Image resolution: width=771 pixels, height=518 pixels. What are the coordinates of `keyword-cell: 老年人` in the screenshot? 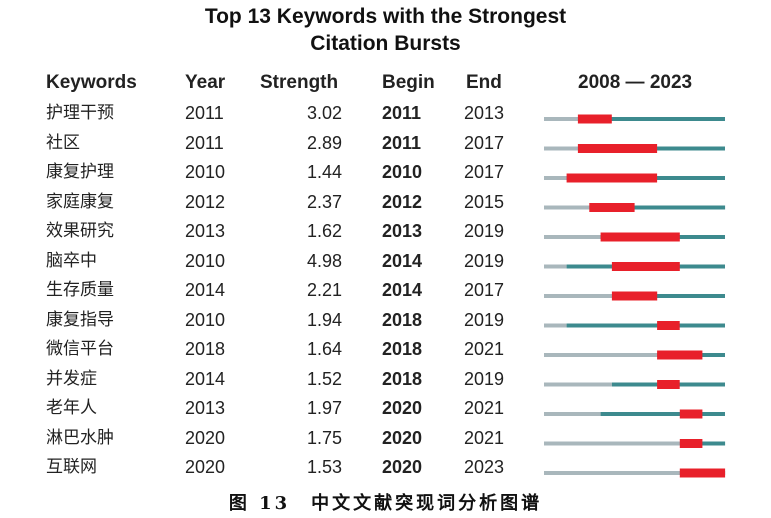 It's located at (71, 408).